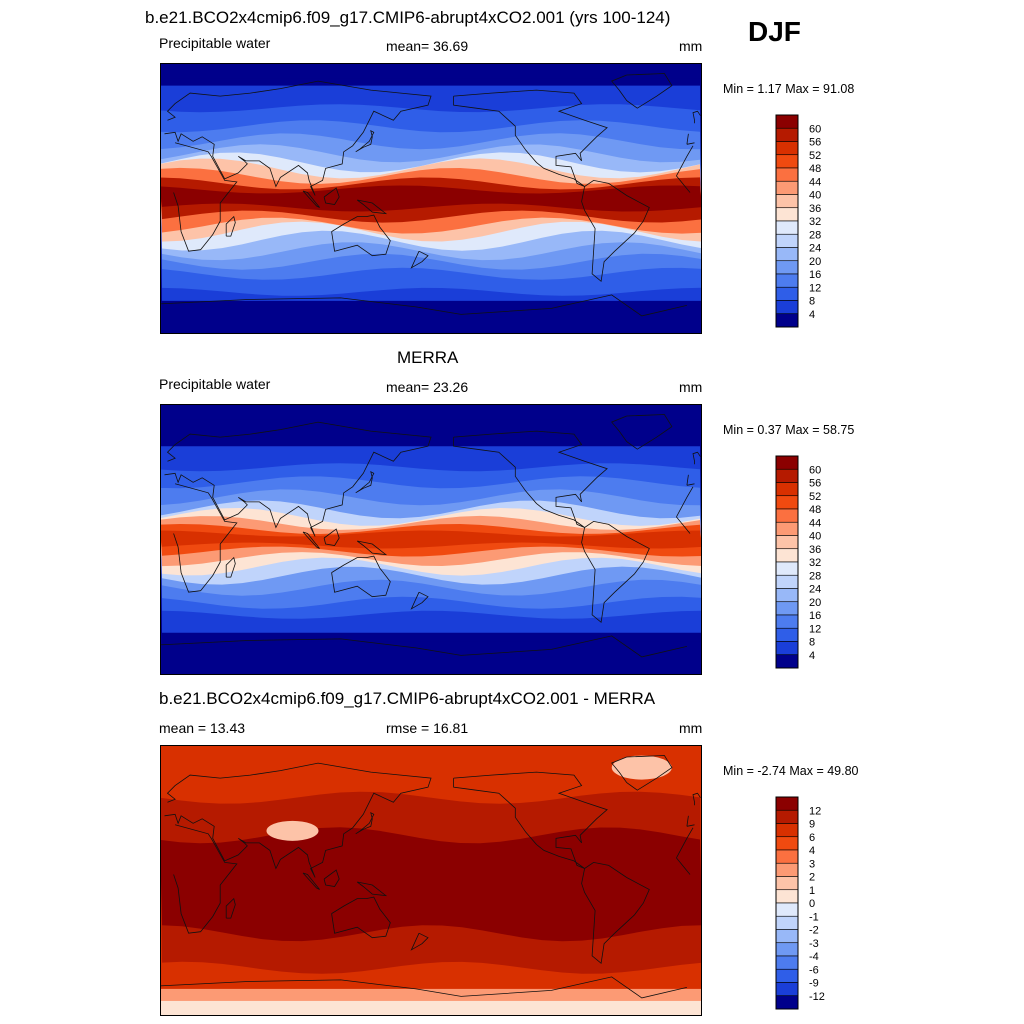 This screenshot has height=1024, width=1024. I want to click on panel2-map-coastline-borneo, so click(331, 537).